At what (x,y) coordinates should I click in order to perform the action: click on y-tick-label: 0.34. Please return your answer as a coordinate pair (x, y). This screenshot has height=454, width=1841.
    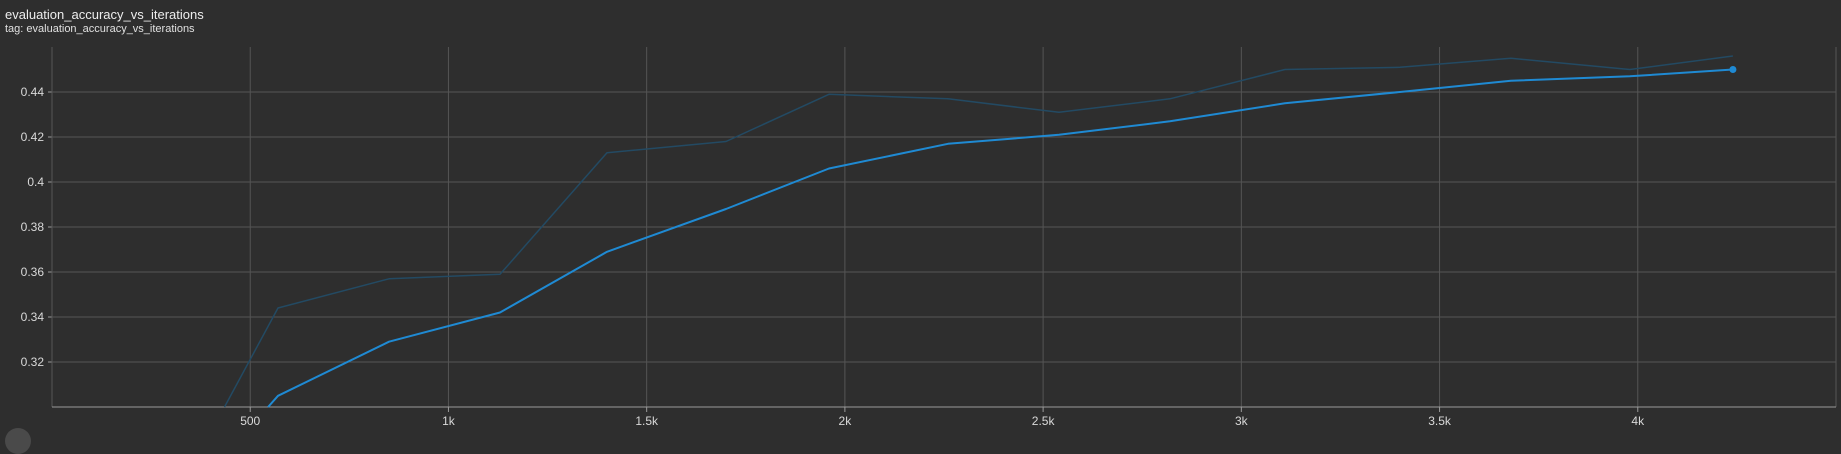
    Looking at the image, I should click on (33, 317).